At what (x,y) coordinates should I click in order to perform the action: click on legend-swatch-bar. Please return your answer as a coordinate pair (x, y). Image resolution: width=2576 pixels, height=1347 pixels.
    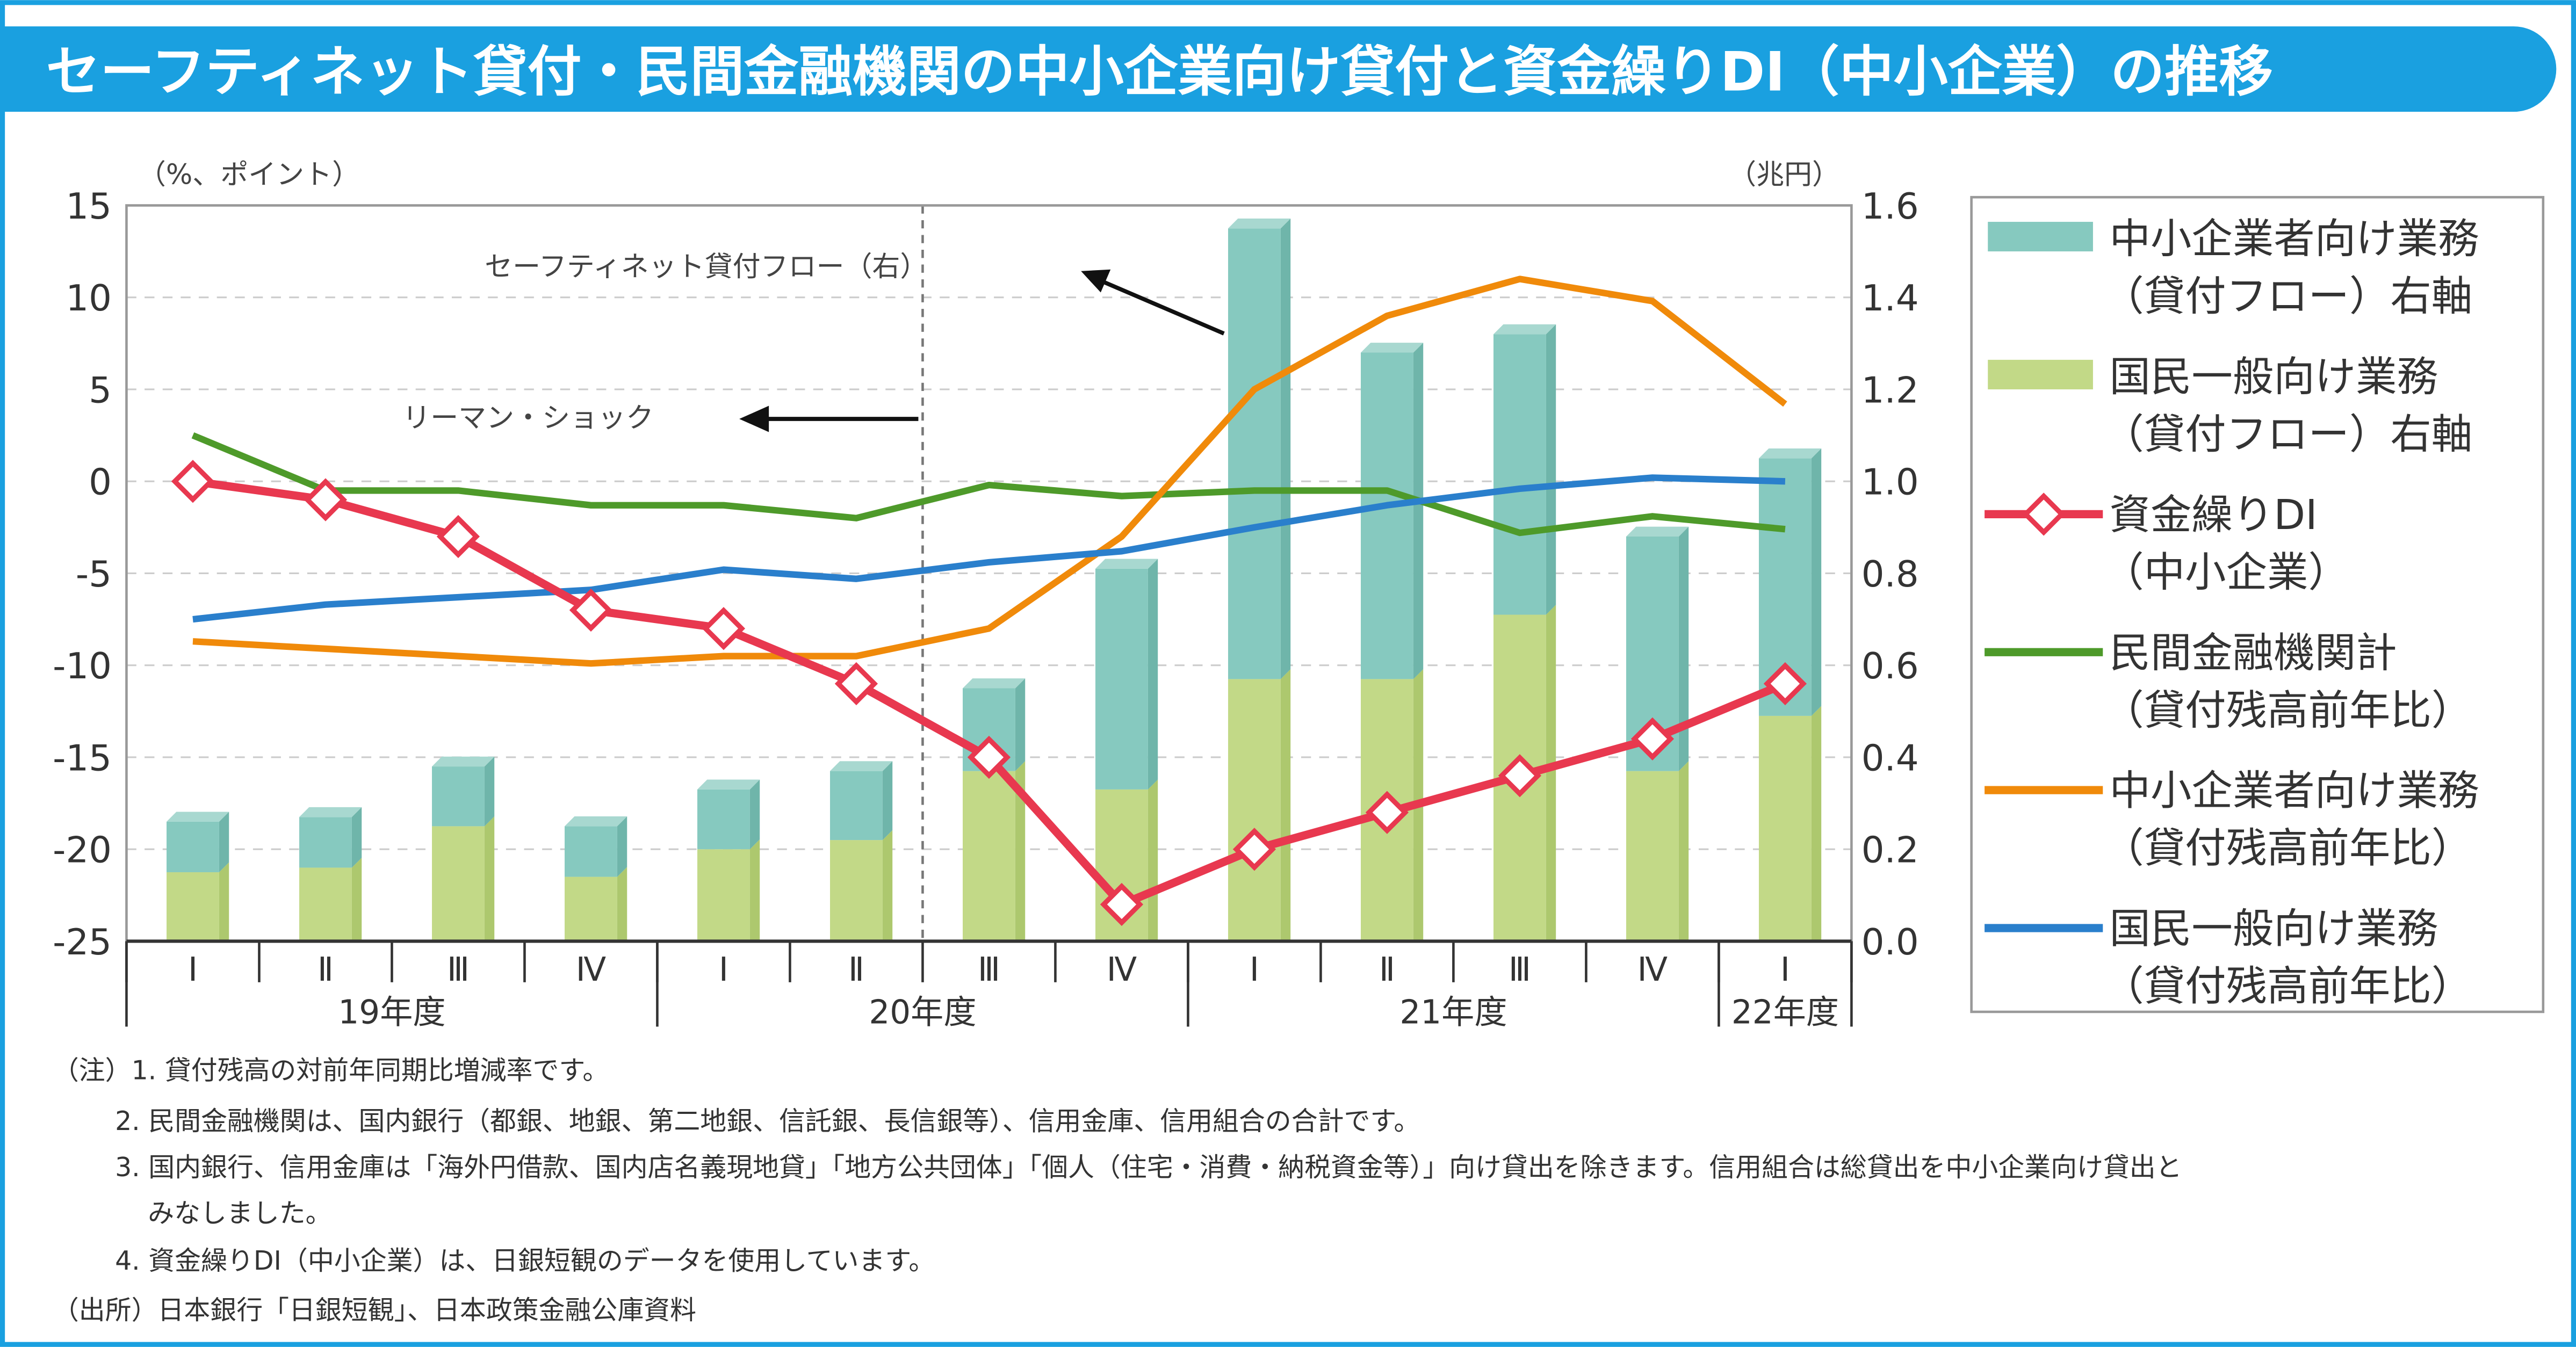
    Looking at the image, I should click on (2041, 374).